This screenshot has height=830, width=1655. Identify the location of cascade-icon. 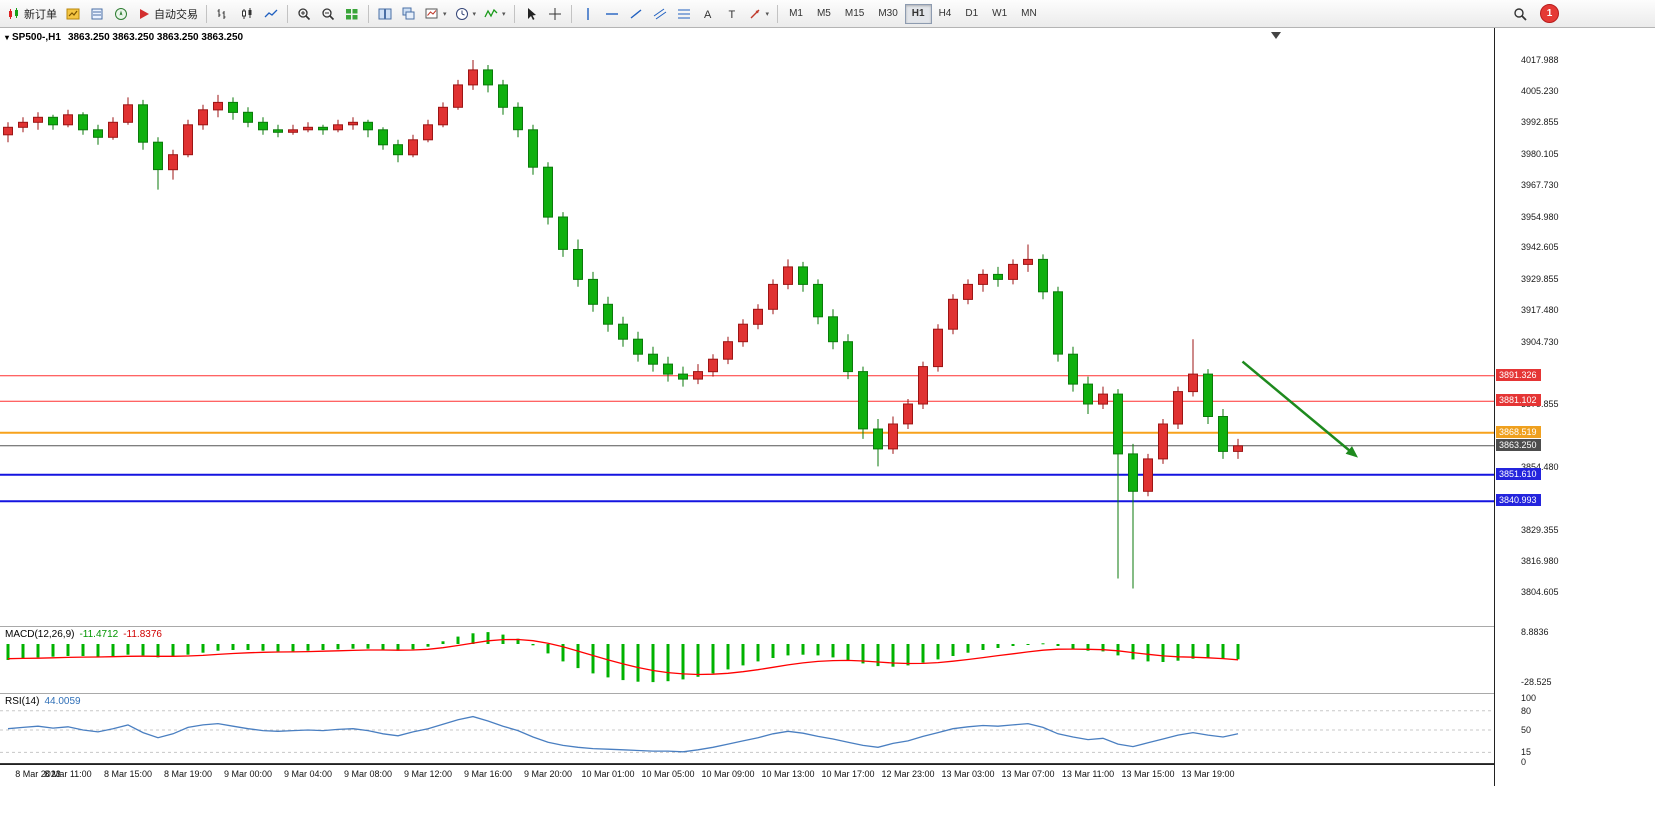
(409, 14).